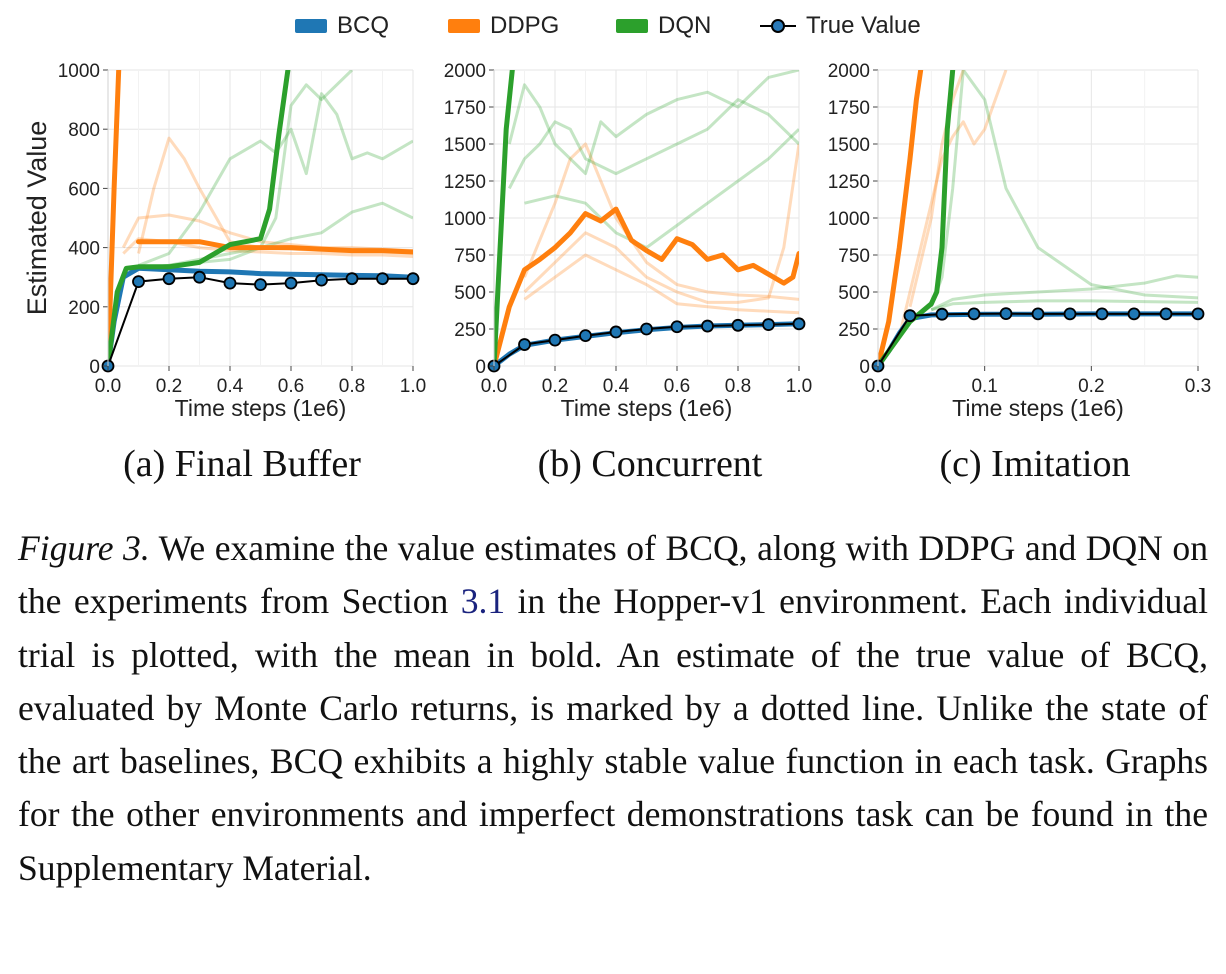 This screenshot has width=1226, height=974. What do you see at coordinates (363, 25) in the screenshot?
I see `legend-label-bcq: BCQ` at bounding box center [363, 25].